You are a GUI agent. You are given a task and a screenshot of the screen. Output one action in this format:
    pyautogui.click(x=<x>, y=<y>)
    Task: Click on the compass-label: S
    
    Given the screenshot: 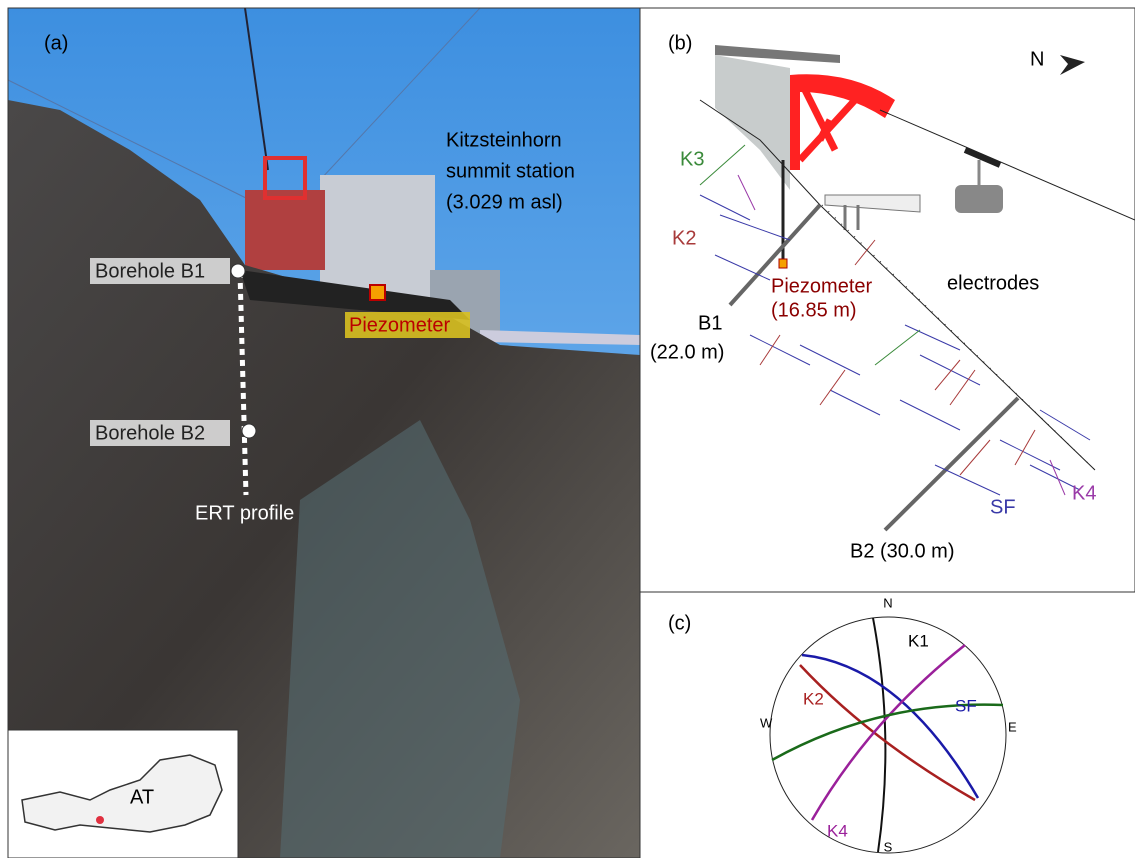 What is the action you would take?
    pyautogui.click(x=888, y=846)
    